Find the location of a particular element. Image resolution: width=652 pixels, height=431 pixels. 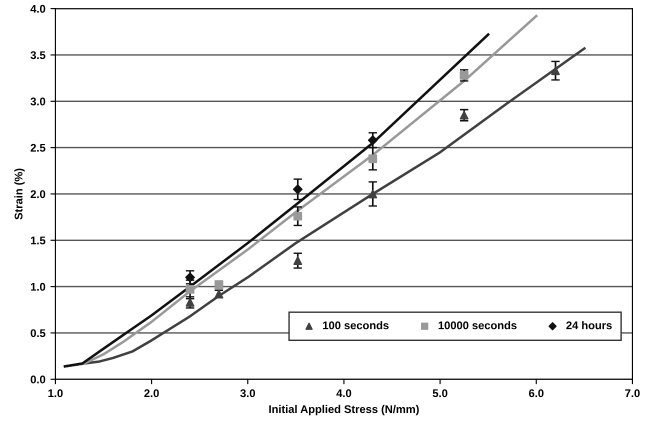

y-axis-title: Strain (%) is located at coordinates (19, 194).